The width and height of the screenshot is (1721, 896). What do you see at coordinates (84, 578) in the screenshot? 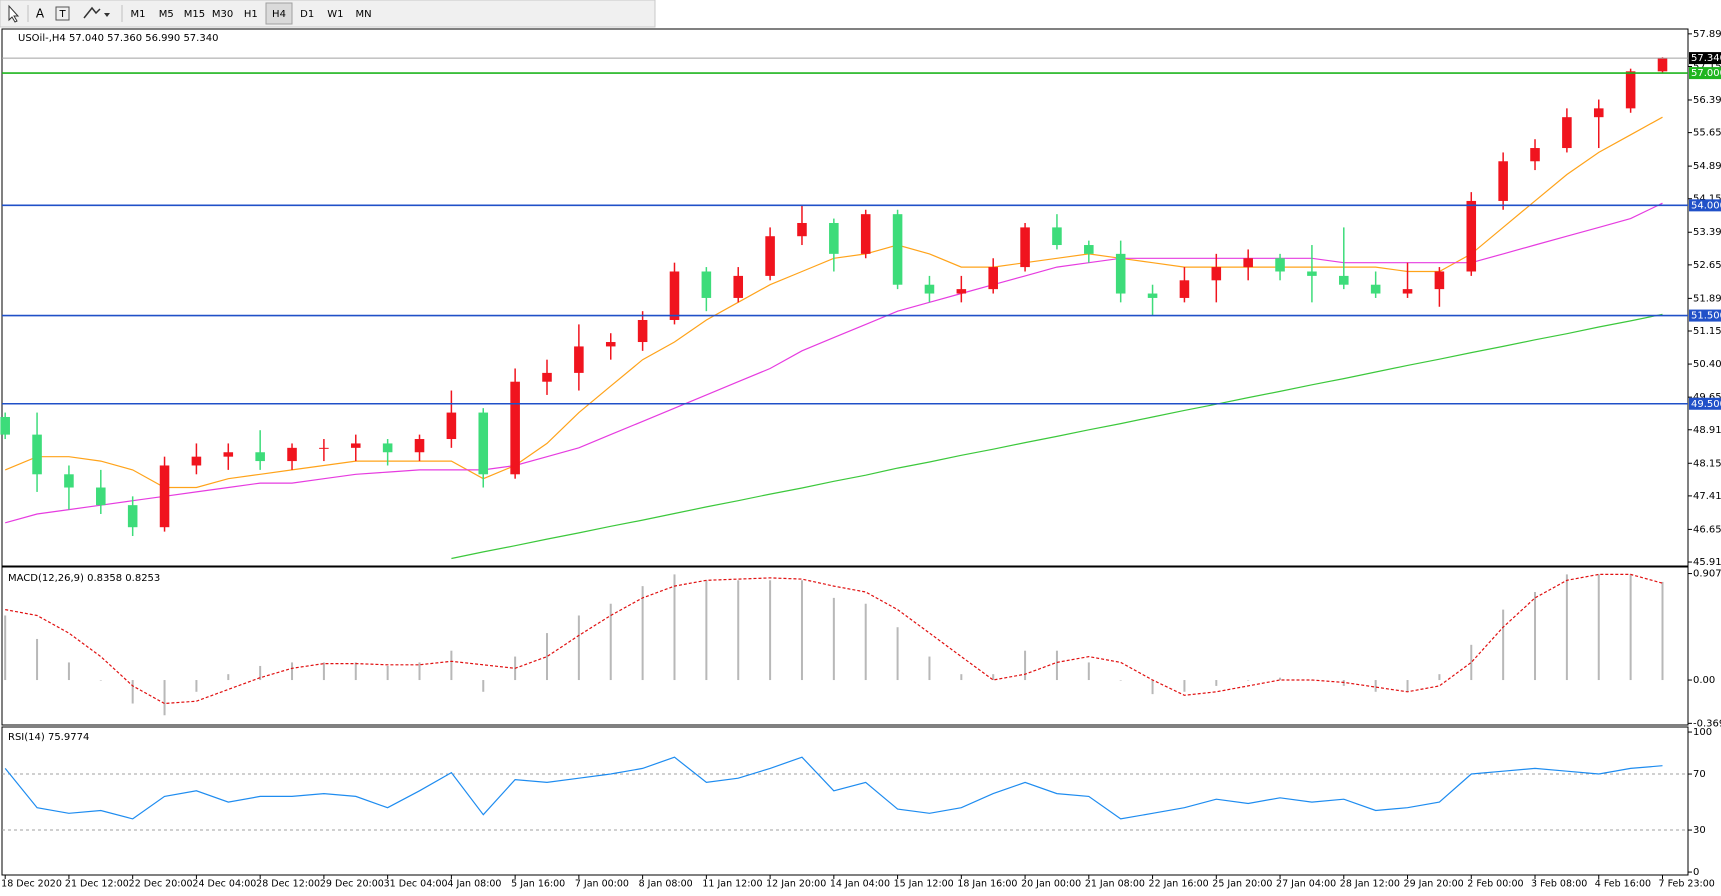
I see `chart-title: MACD(12,26,9) 0.8358 0.8253` at bounding box center [84, 578].